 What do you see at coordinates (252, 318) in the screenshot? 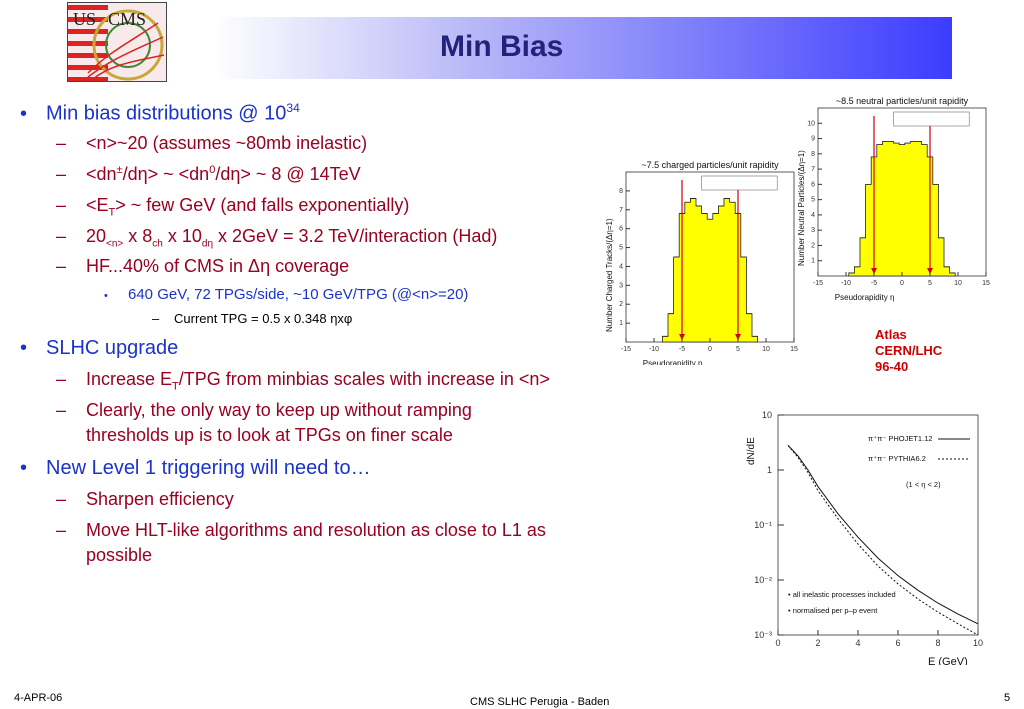
I see `sub-sub-sub-bullet-current-tpg: – Current TPG = 0.5 x 0.348 ηxφ` at bounding box center [252, 318].